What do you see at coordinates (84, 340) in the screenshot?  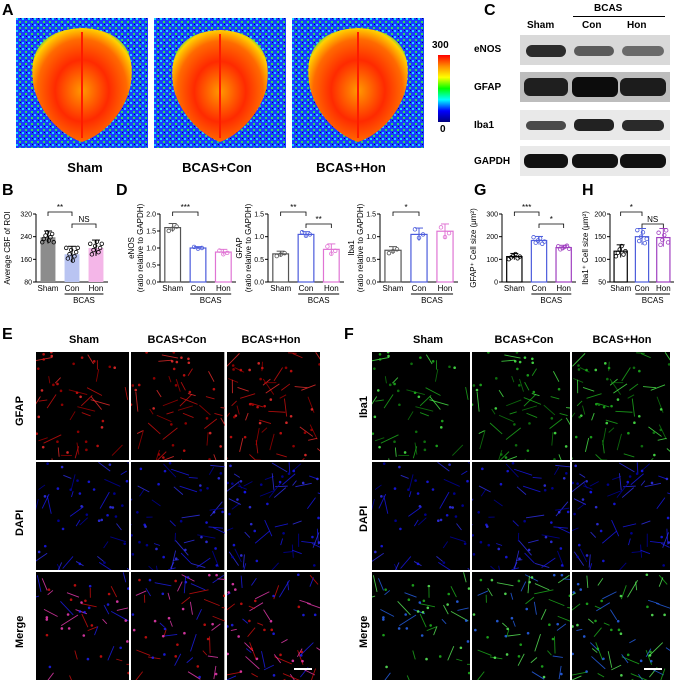 I see `col-label-e-sham: Sham` at bounding box center [84, 340].